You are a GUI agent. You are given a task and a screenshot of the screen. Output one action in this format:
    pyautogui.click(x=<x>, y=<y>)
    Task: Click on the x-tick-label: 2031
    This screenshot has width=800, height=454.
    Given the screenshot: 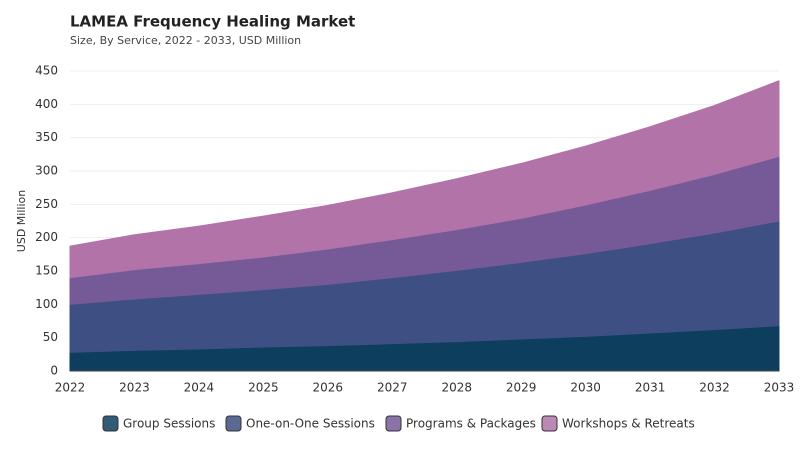 What is the action you would take?
    pyautogui.click(x=650, y=388)
    